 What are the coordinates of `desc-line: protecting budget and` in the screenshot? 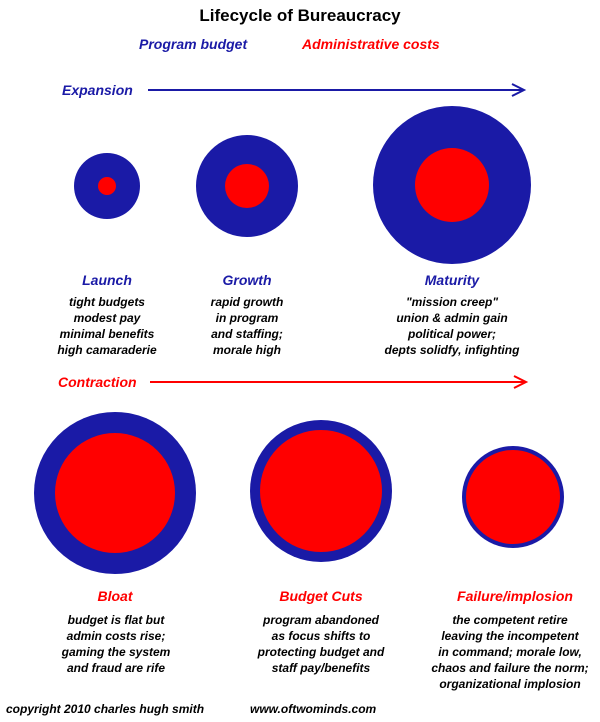 It's located at (321, 652).